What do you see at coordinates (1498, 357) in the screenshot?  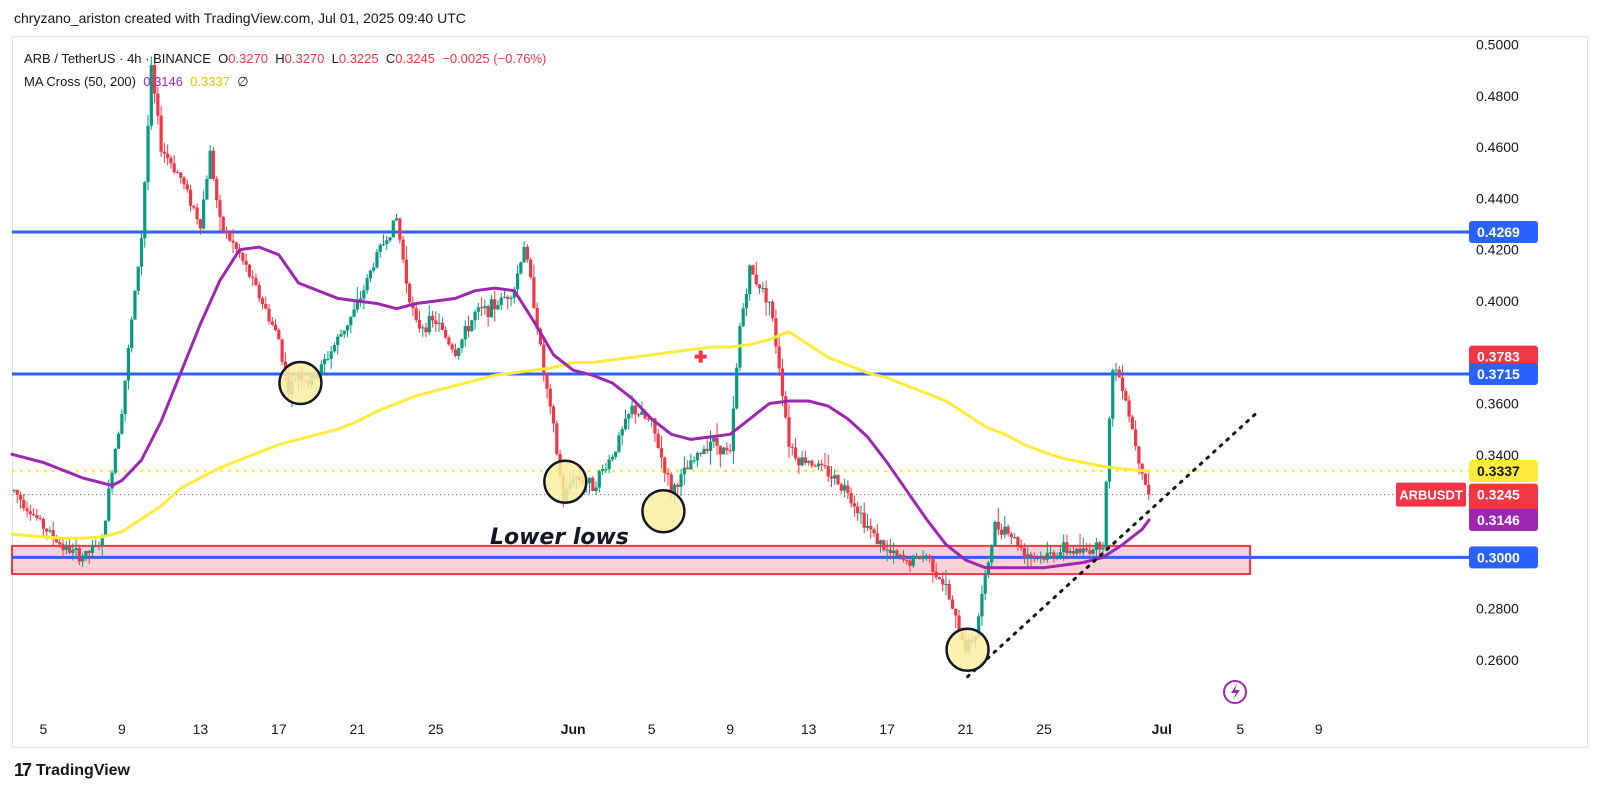 I see `price-label-text: 0.3783` at bounding box center [1498, 357].